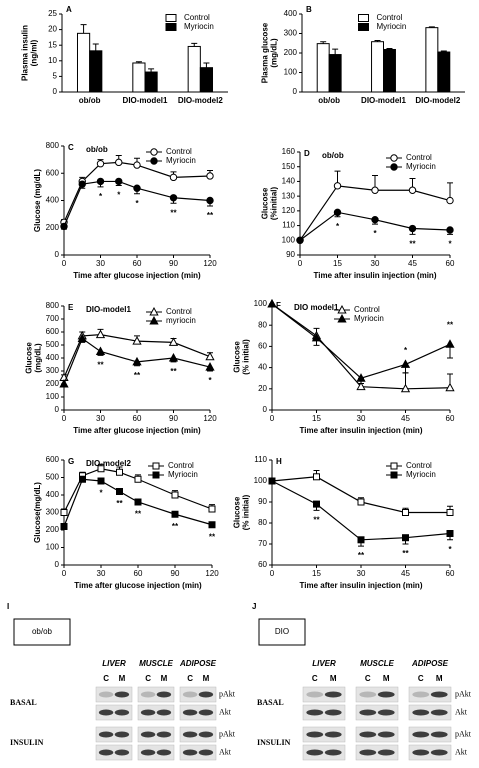 This screenshot has width=479, height=768. Describe the element at coordinates (212, 573) in the screenshot. I see `x-tick-label: 120` at that location.